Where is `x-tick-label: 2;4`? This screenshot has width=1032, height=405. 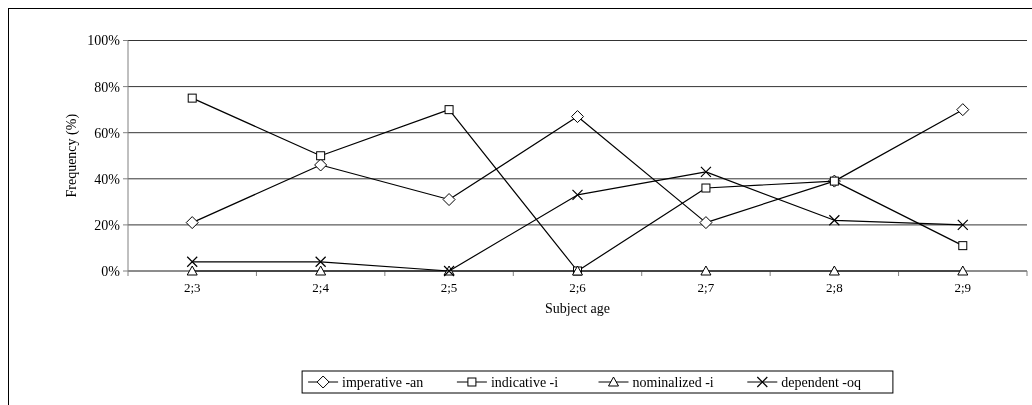
x-tick-label: 2;4 is located at coordinates (321, 287).